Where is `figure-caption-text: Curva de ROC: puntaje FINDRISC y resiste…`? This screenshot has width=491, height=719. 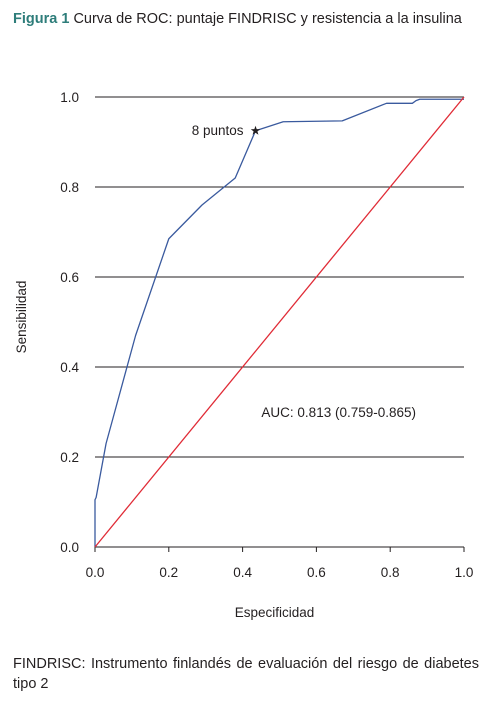
figure-caption-text: Curva de ROC: puntaje FINDRISC y resiste… is located at coordinates (267, 19).